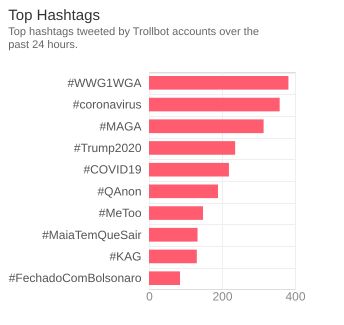  I want to click on y-tick-label: #WWG1WGA, so click(105, 83).